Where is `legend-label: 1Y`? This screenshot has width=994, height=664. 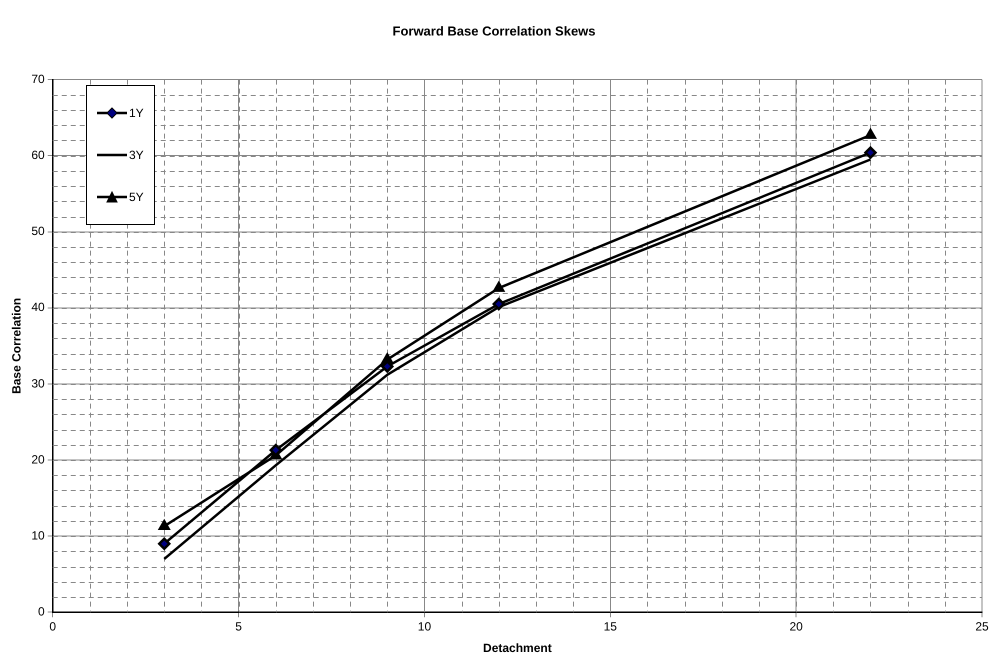 legend-label: 1Y is located at coordinates (136, 113).